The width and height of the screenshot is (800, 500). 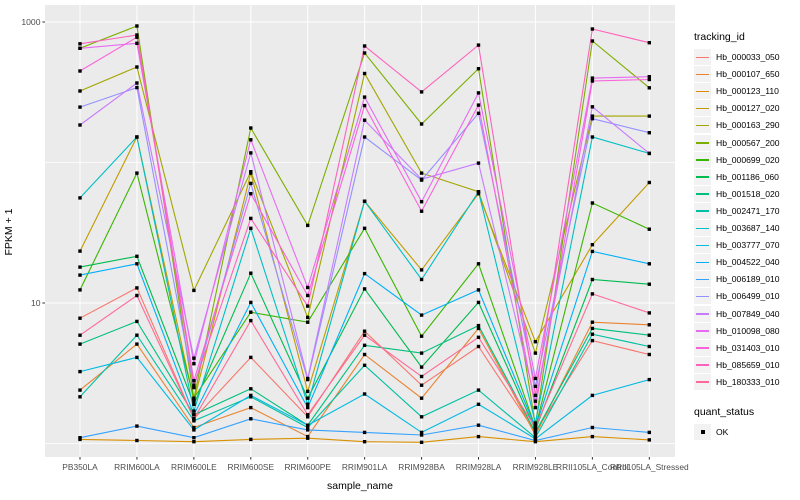 What do you see at coordinates (748, 381) in the screenshot?
I see `legend-item-label: Hb_180333_010` at bounding box center [748, 381].